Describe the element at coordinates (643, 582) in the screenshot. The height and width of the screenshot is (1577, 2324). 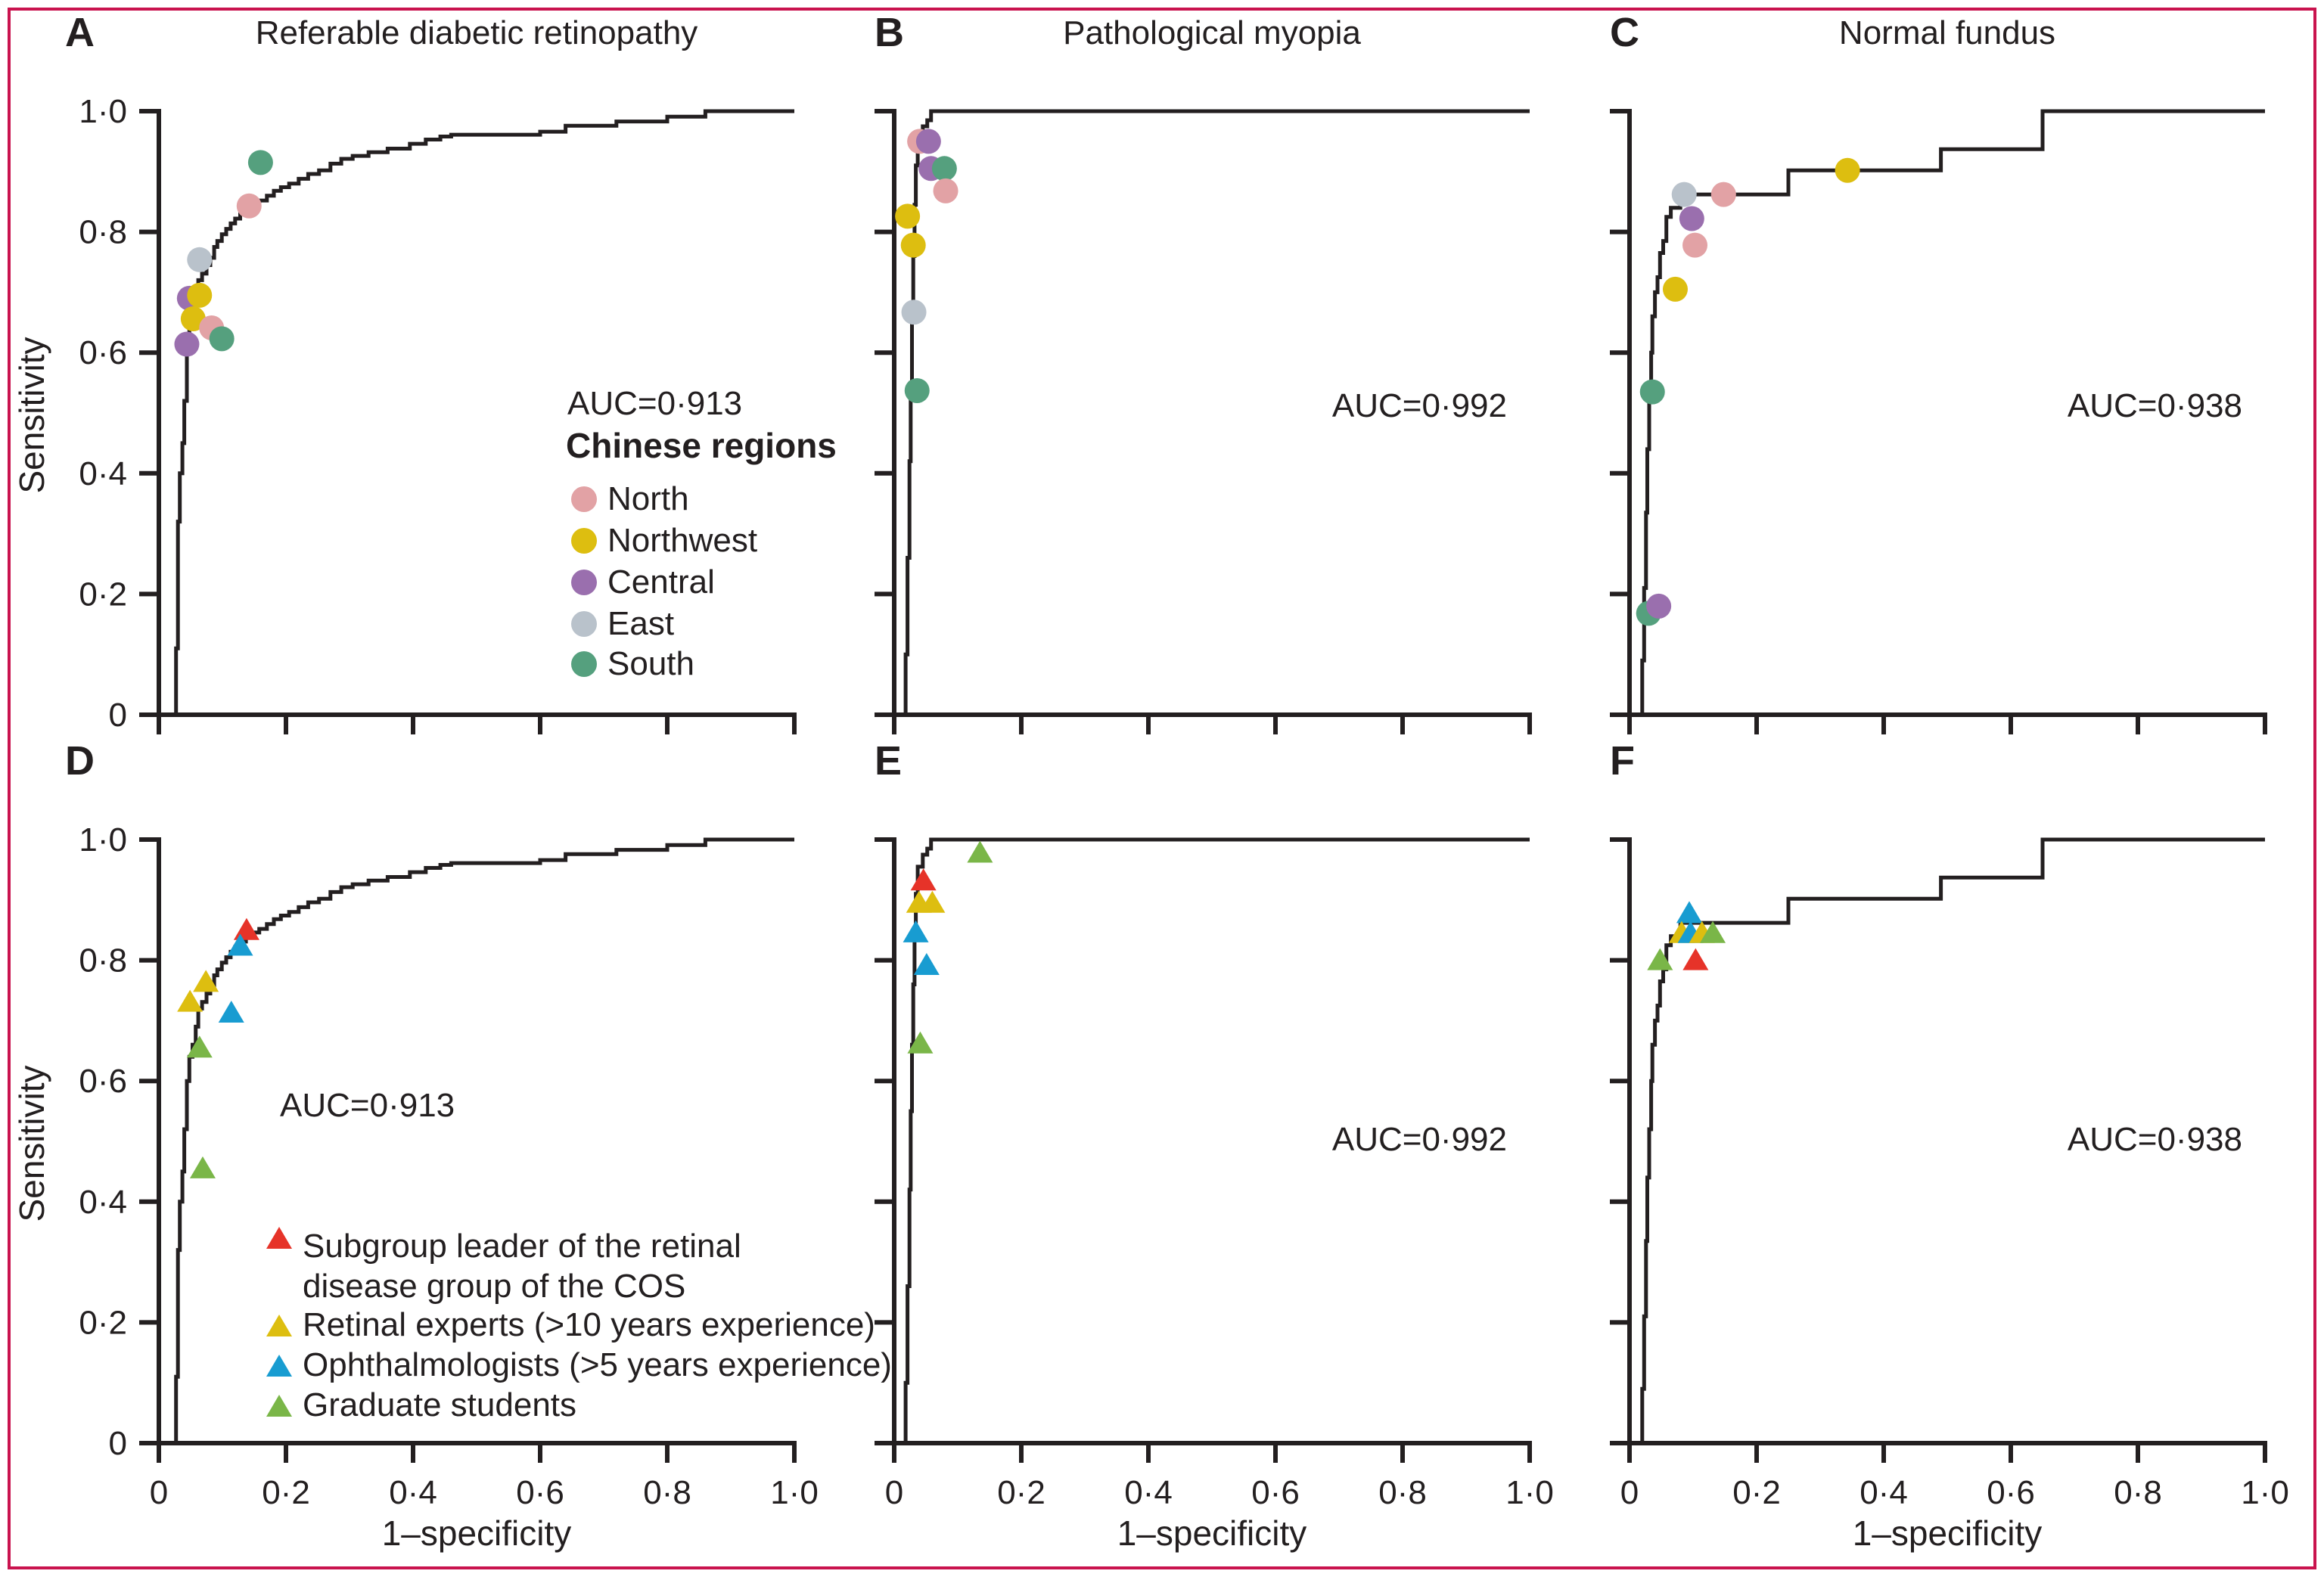
I see `legend-item-central: Central` at that location.